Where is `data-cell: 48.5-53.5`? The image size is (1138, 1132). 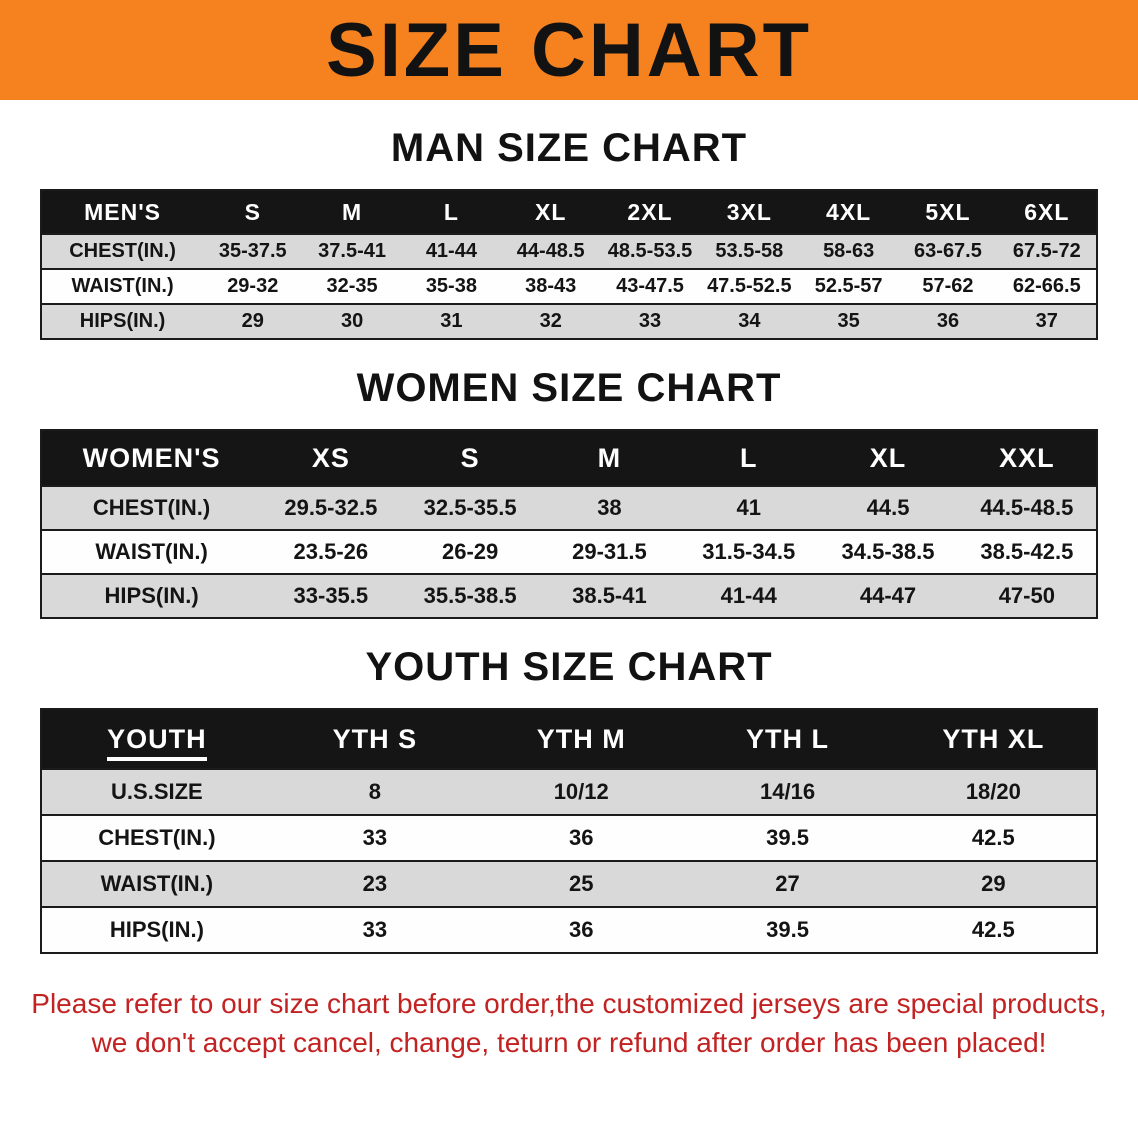
data-cell: 48.5-53.5 is located at coordinates (650, 251).